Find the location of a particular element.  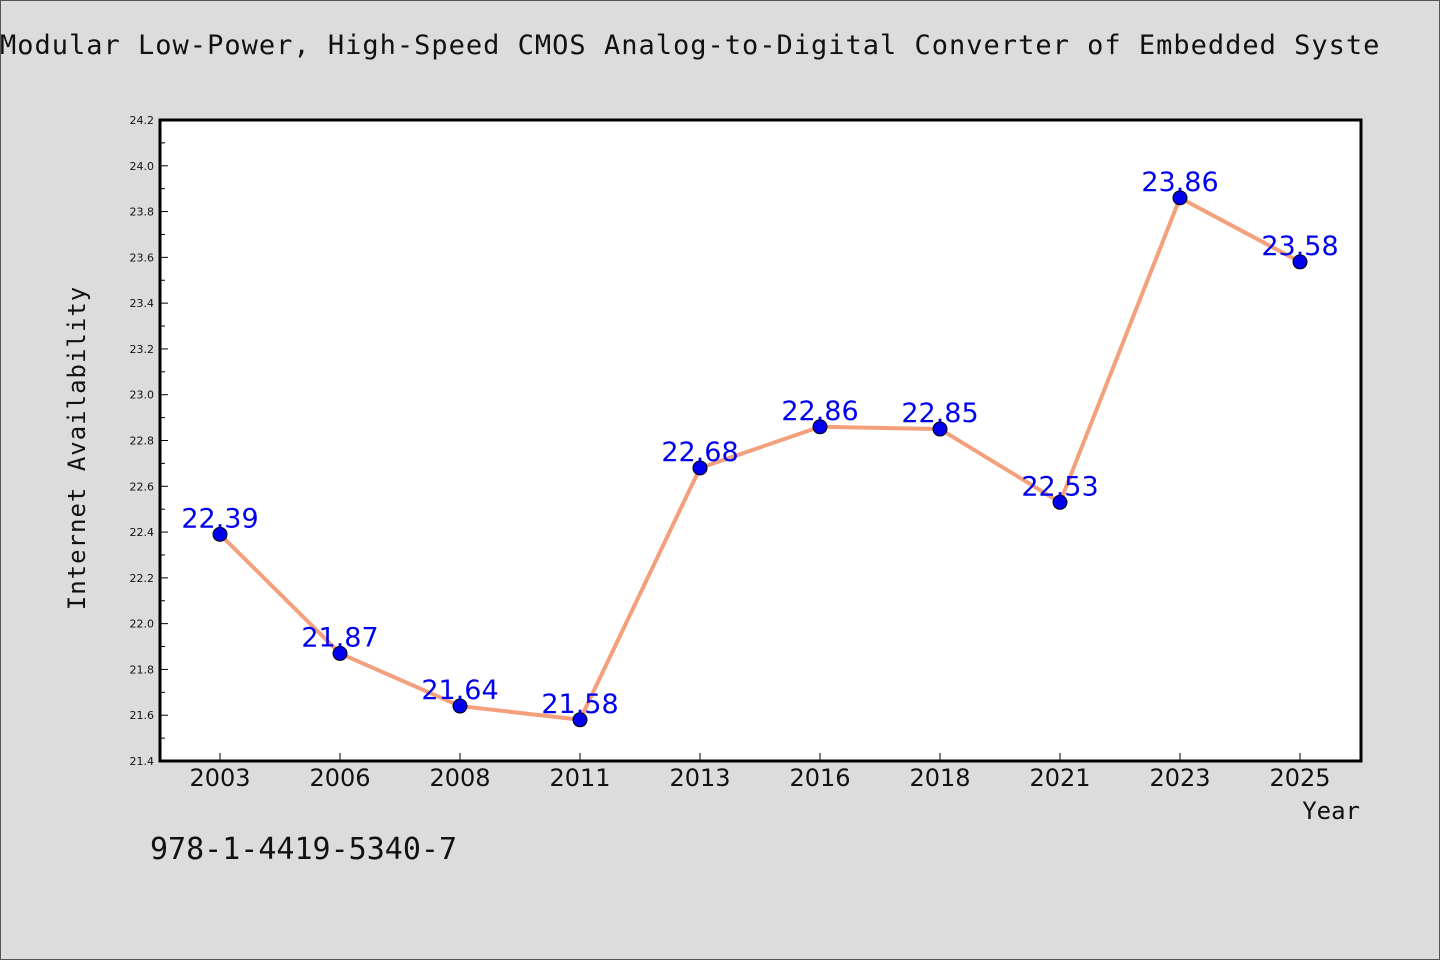

y-tick-label: 22.4 is located at coordinates (142, 532).